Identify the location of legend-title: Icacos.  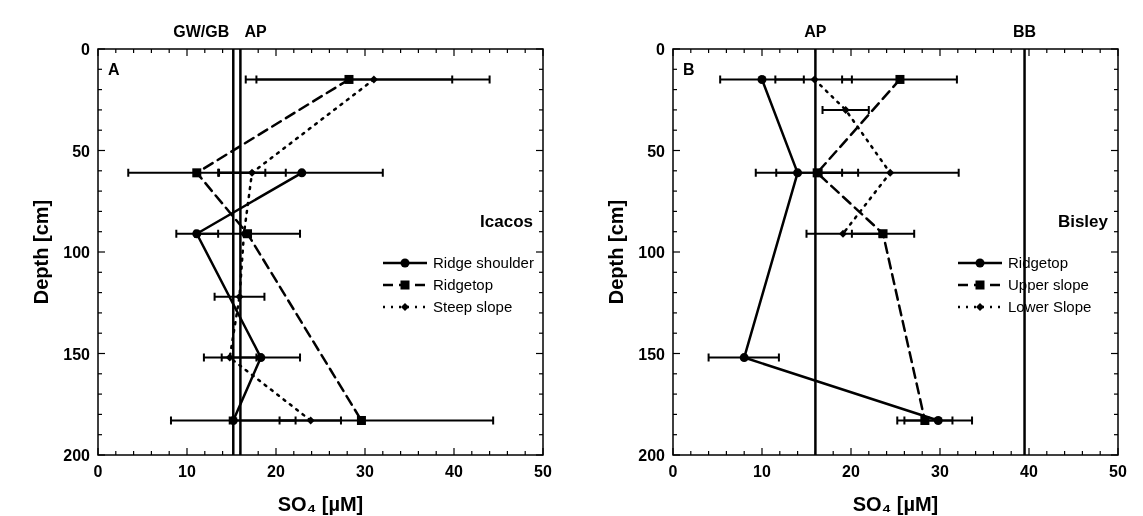
(506, 221).